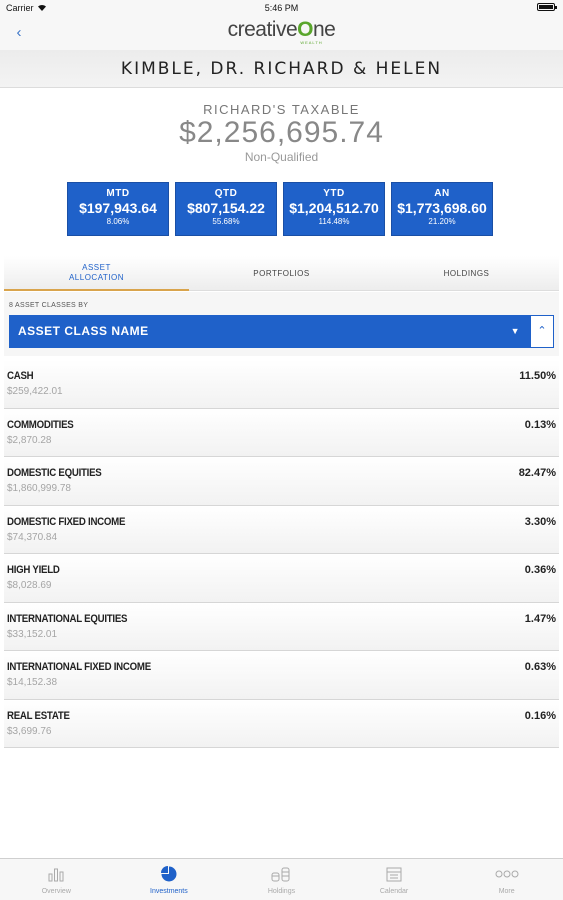 The height and width of the screenshot is (900, 563). Describe the element at coordinates (281, 384) in the screenshot. I see `list-item: CASH $259,422.01 11.50%` at that location.